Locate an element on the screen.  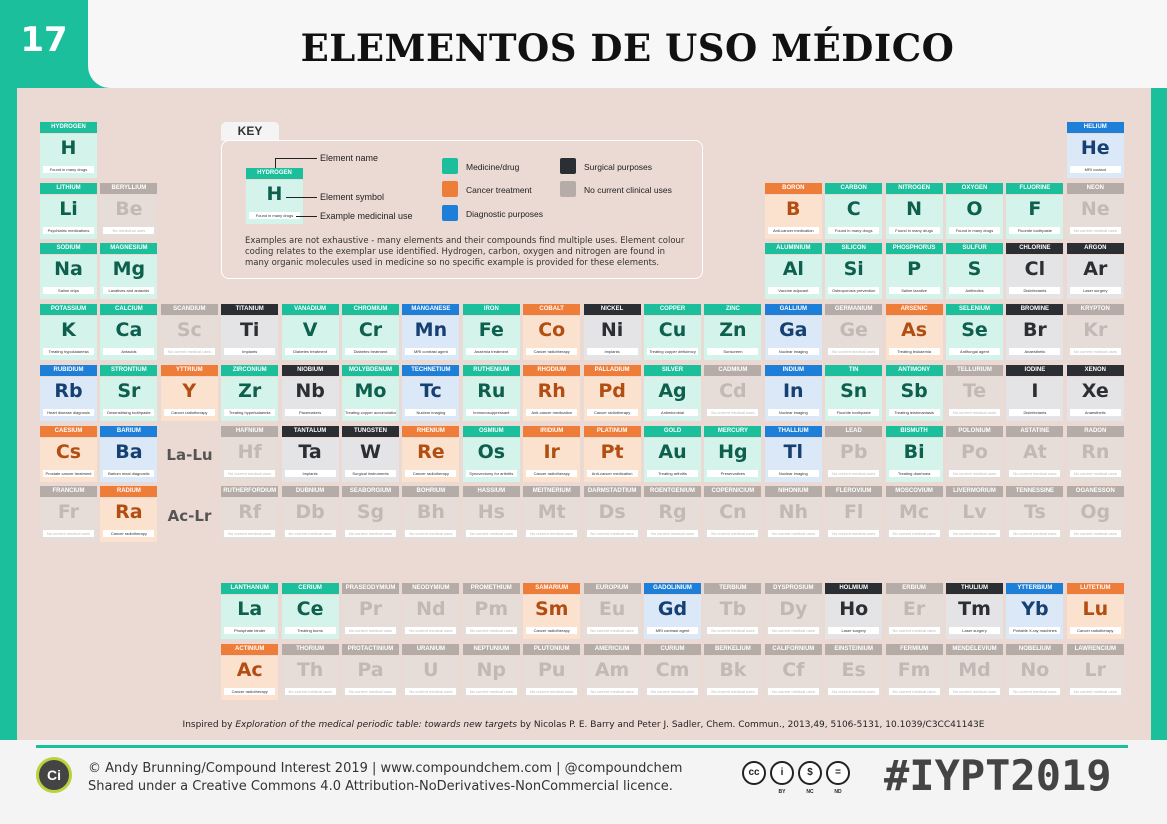
element-tile-titanium: TITANIUM Ti Implants is located at coordinates (250, 332).